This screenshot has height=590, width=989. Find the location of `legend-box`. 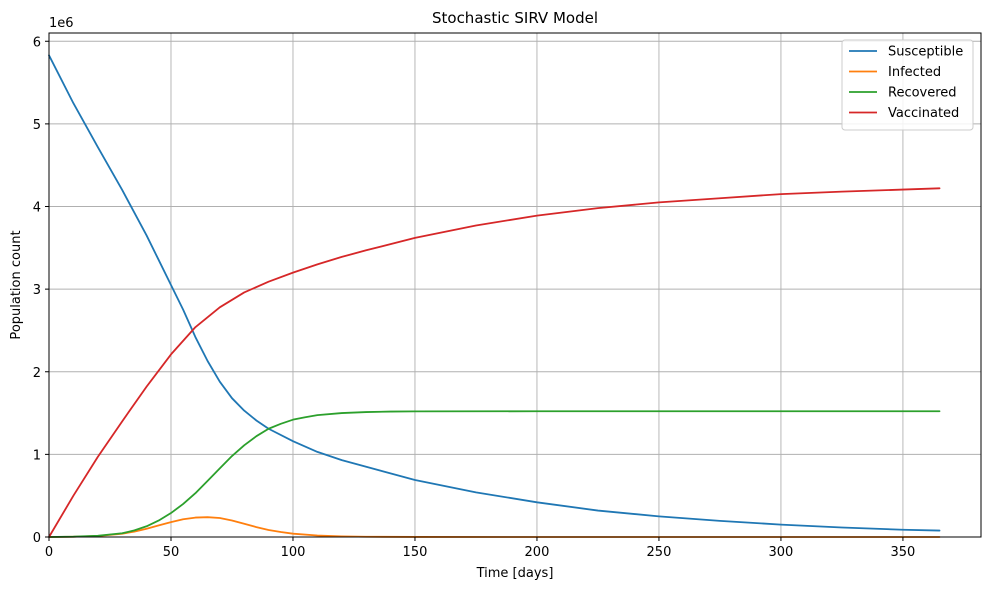

legend-box is located at coordinates (907, 85).